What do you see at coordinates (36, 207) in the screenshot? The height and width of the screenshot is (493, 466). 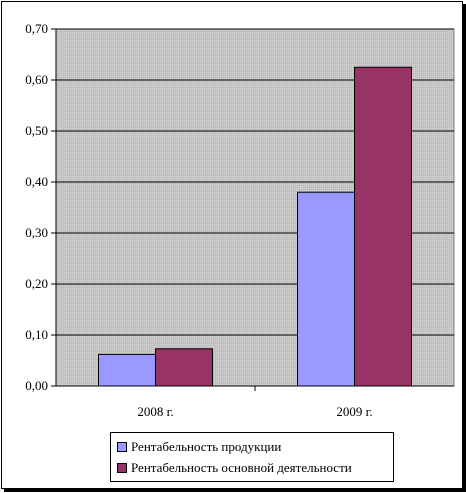 I see `y-tick-labels: 0,00 0,10 0,20 0,30 0,40 0,50 0,60 0,70` at bounding box center [36, 207].